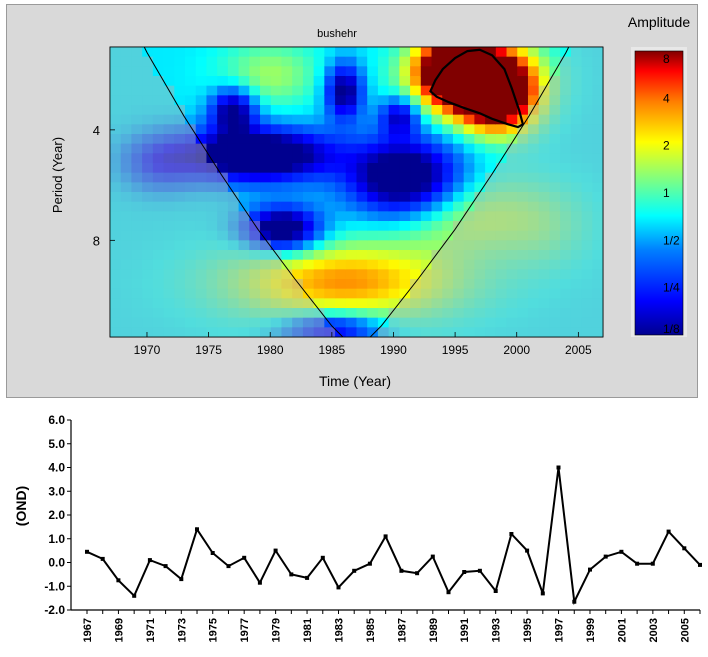 This screenshot has height=657, width=708. What do you see at coordinates (659, 193) in the screenshot?
I see `colorbar` at bounding box center [659, 193].